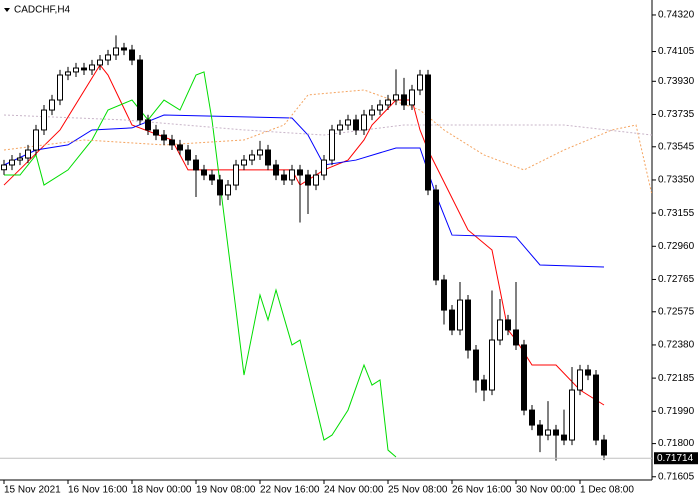 This screenshot has height=500, width=700. I want to click on y-tick-label: 0.72960, so click(676, 246).